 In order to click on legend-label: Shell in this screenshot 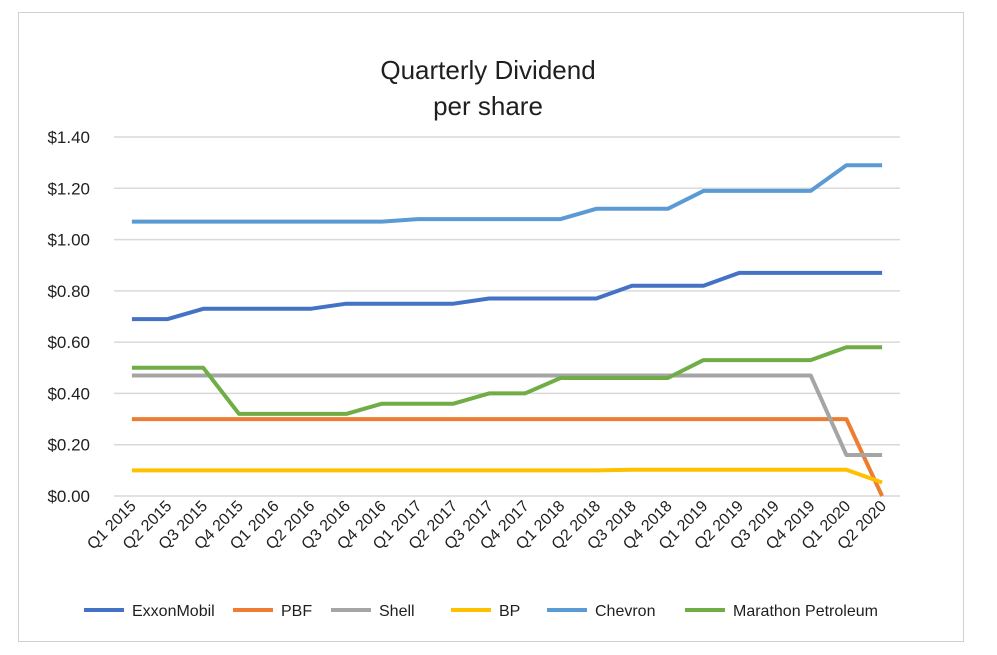, I will do `click(397, 611)`.